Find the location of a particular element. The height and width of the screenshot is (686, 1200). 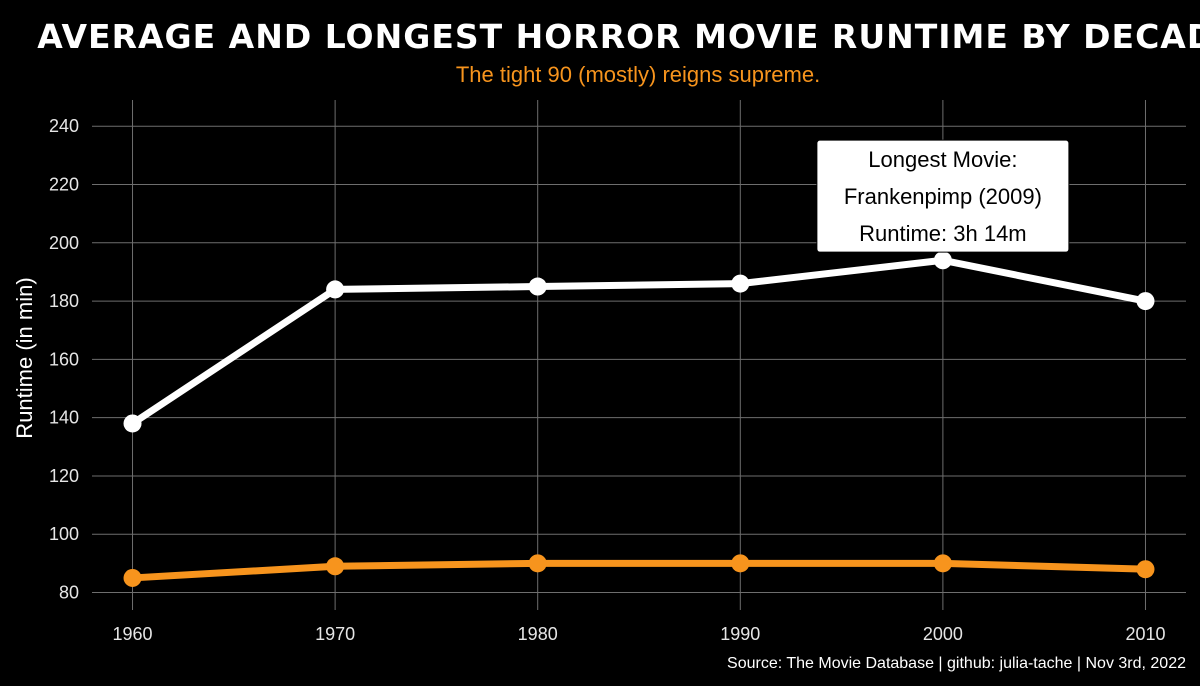

annotation-box is located at coordinates (943, 196).